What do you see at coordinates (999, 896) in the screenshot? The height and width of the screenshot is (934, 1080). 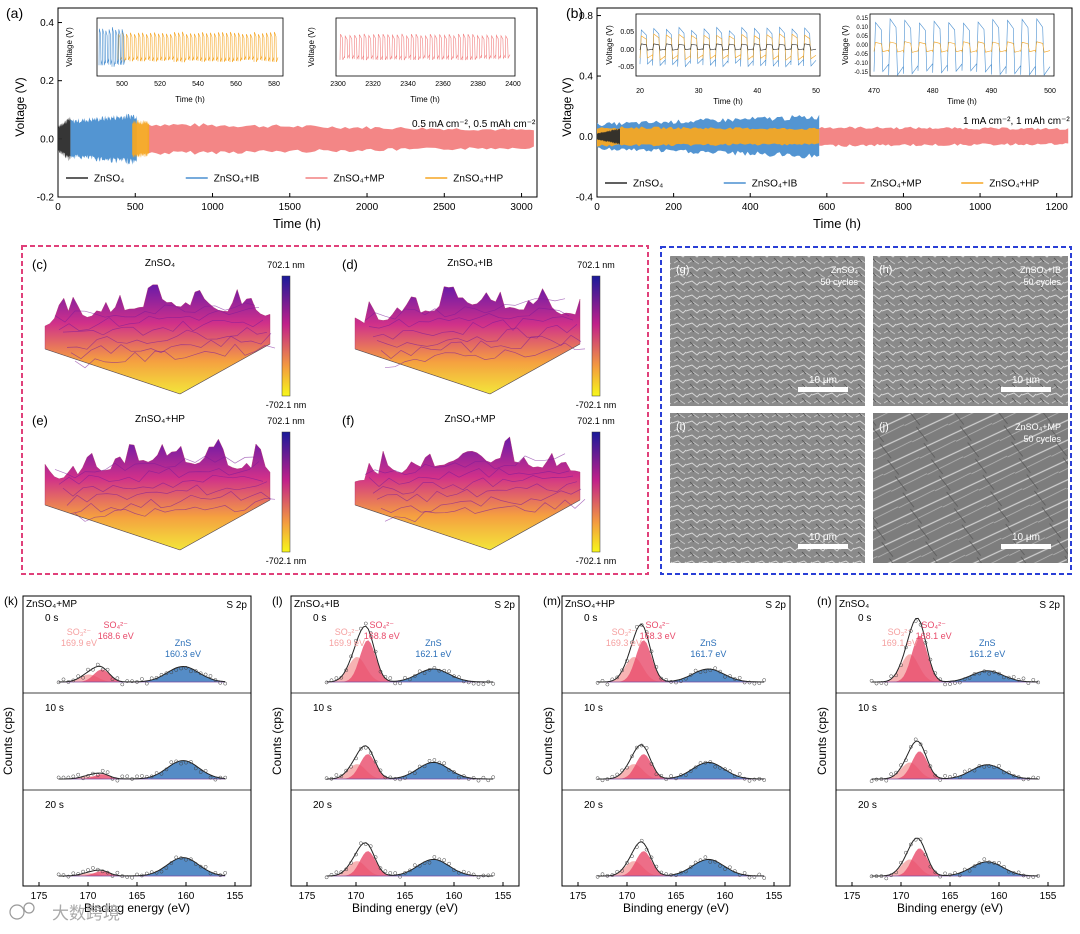 I see `xps-x-tick-label: 160` at bounding box center [999, 896].